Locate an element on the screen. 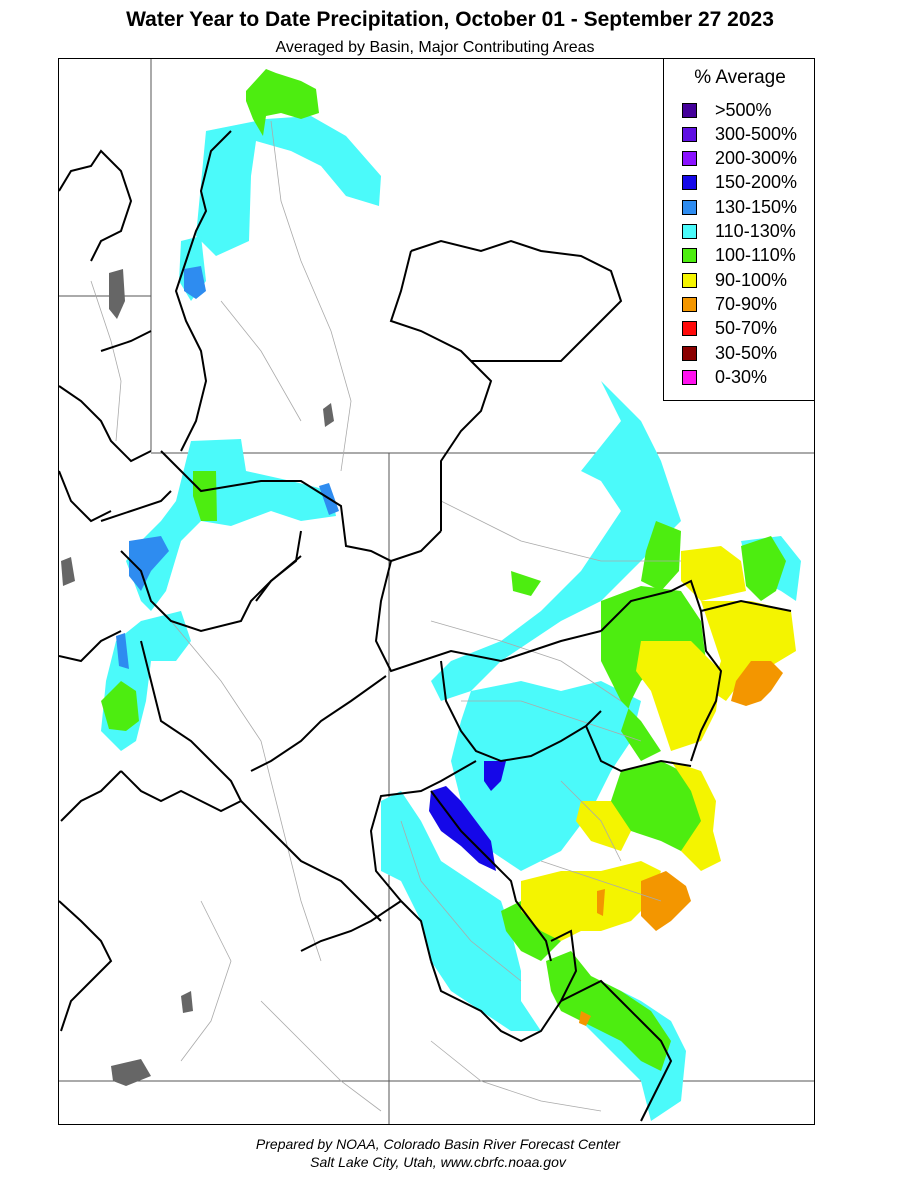 The image size is (900, 1200). legend-item: 0-30% is located at coordinates (724, 377).